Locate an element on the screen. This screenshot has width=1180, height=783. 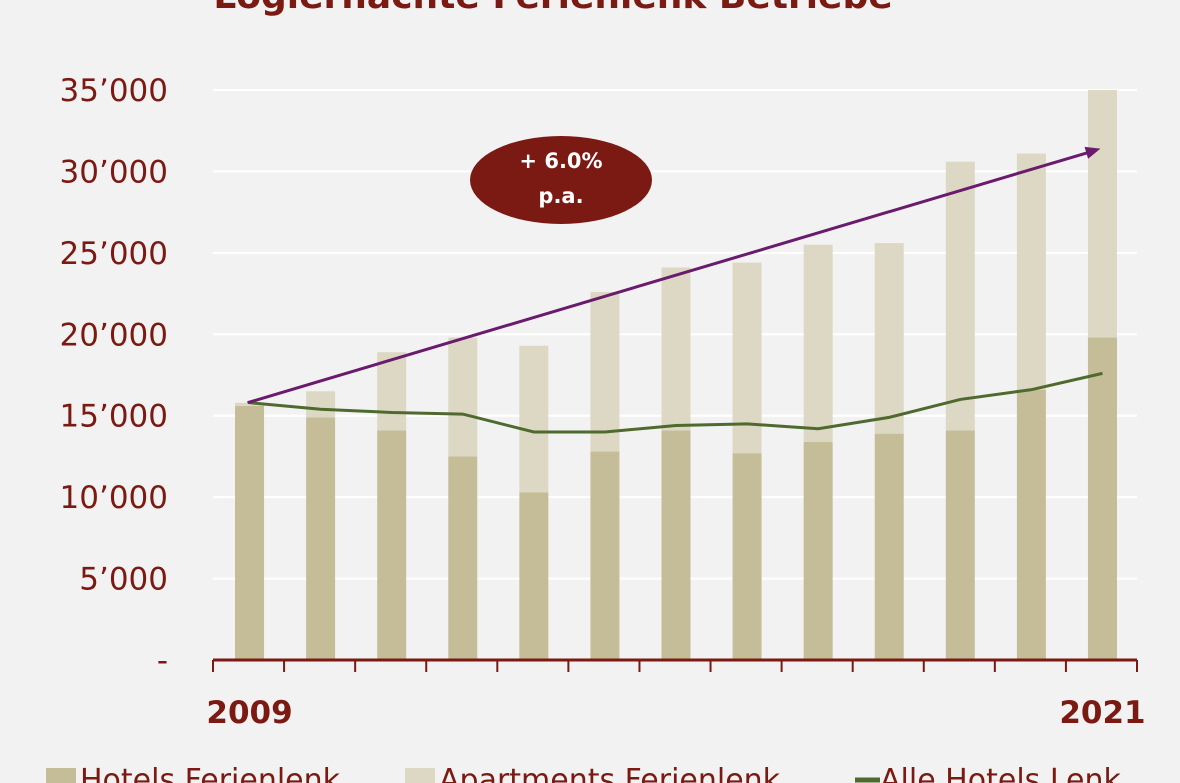
bar-hotels-2013 is located at coordinates (534, 576).